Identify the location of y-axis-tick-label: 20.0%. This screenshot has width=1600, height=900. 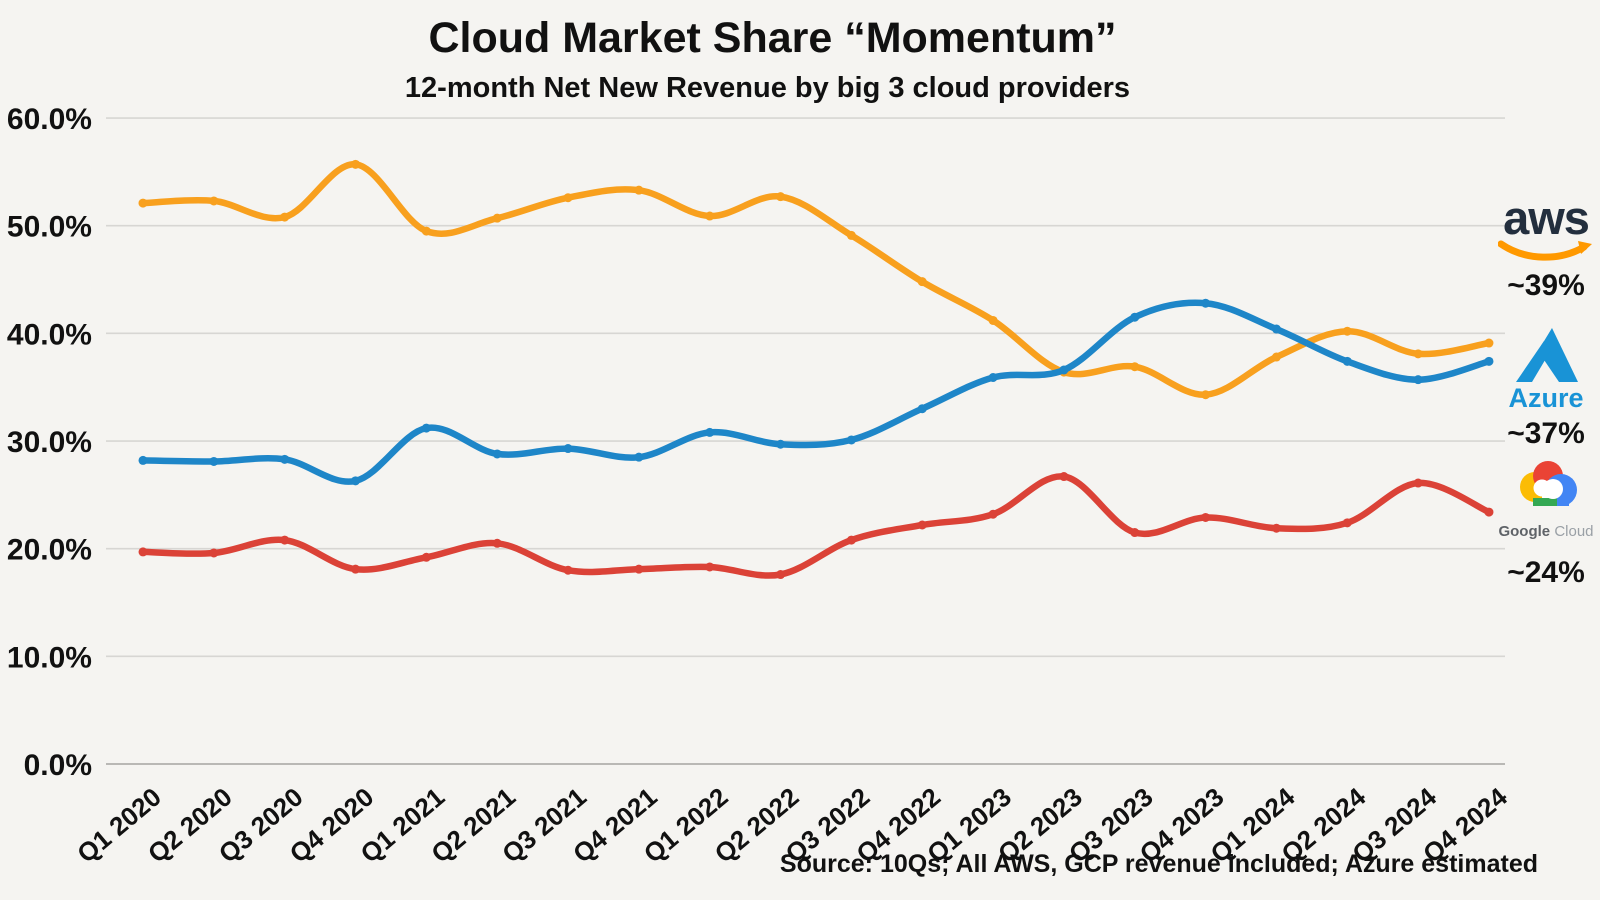
(49, 550).